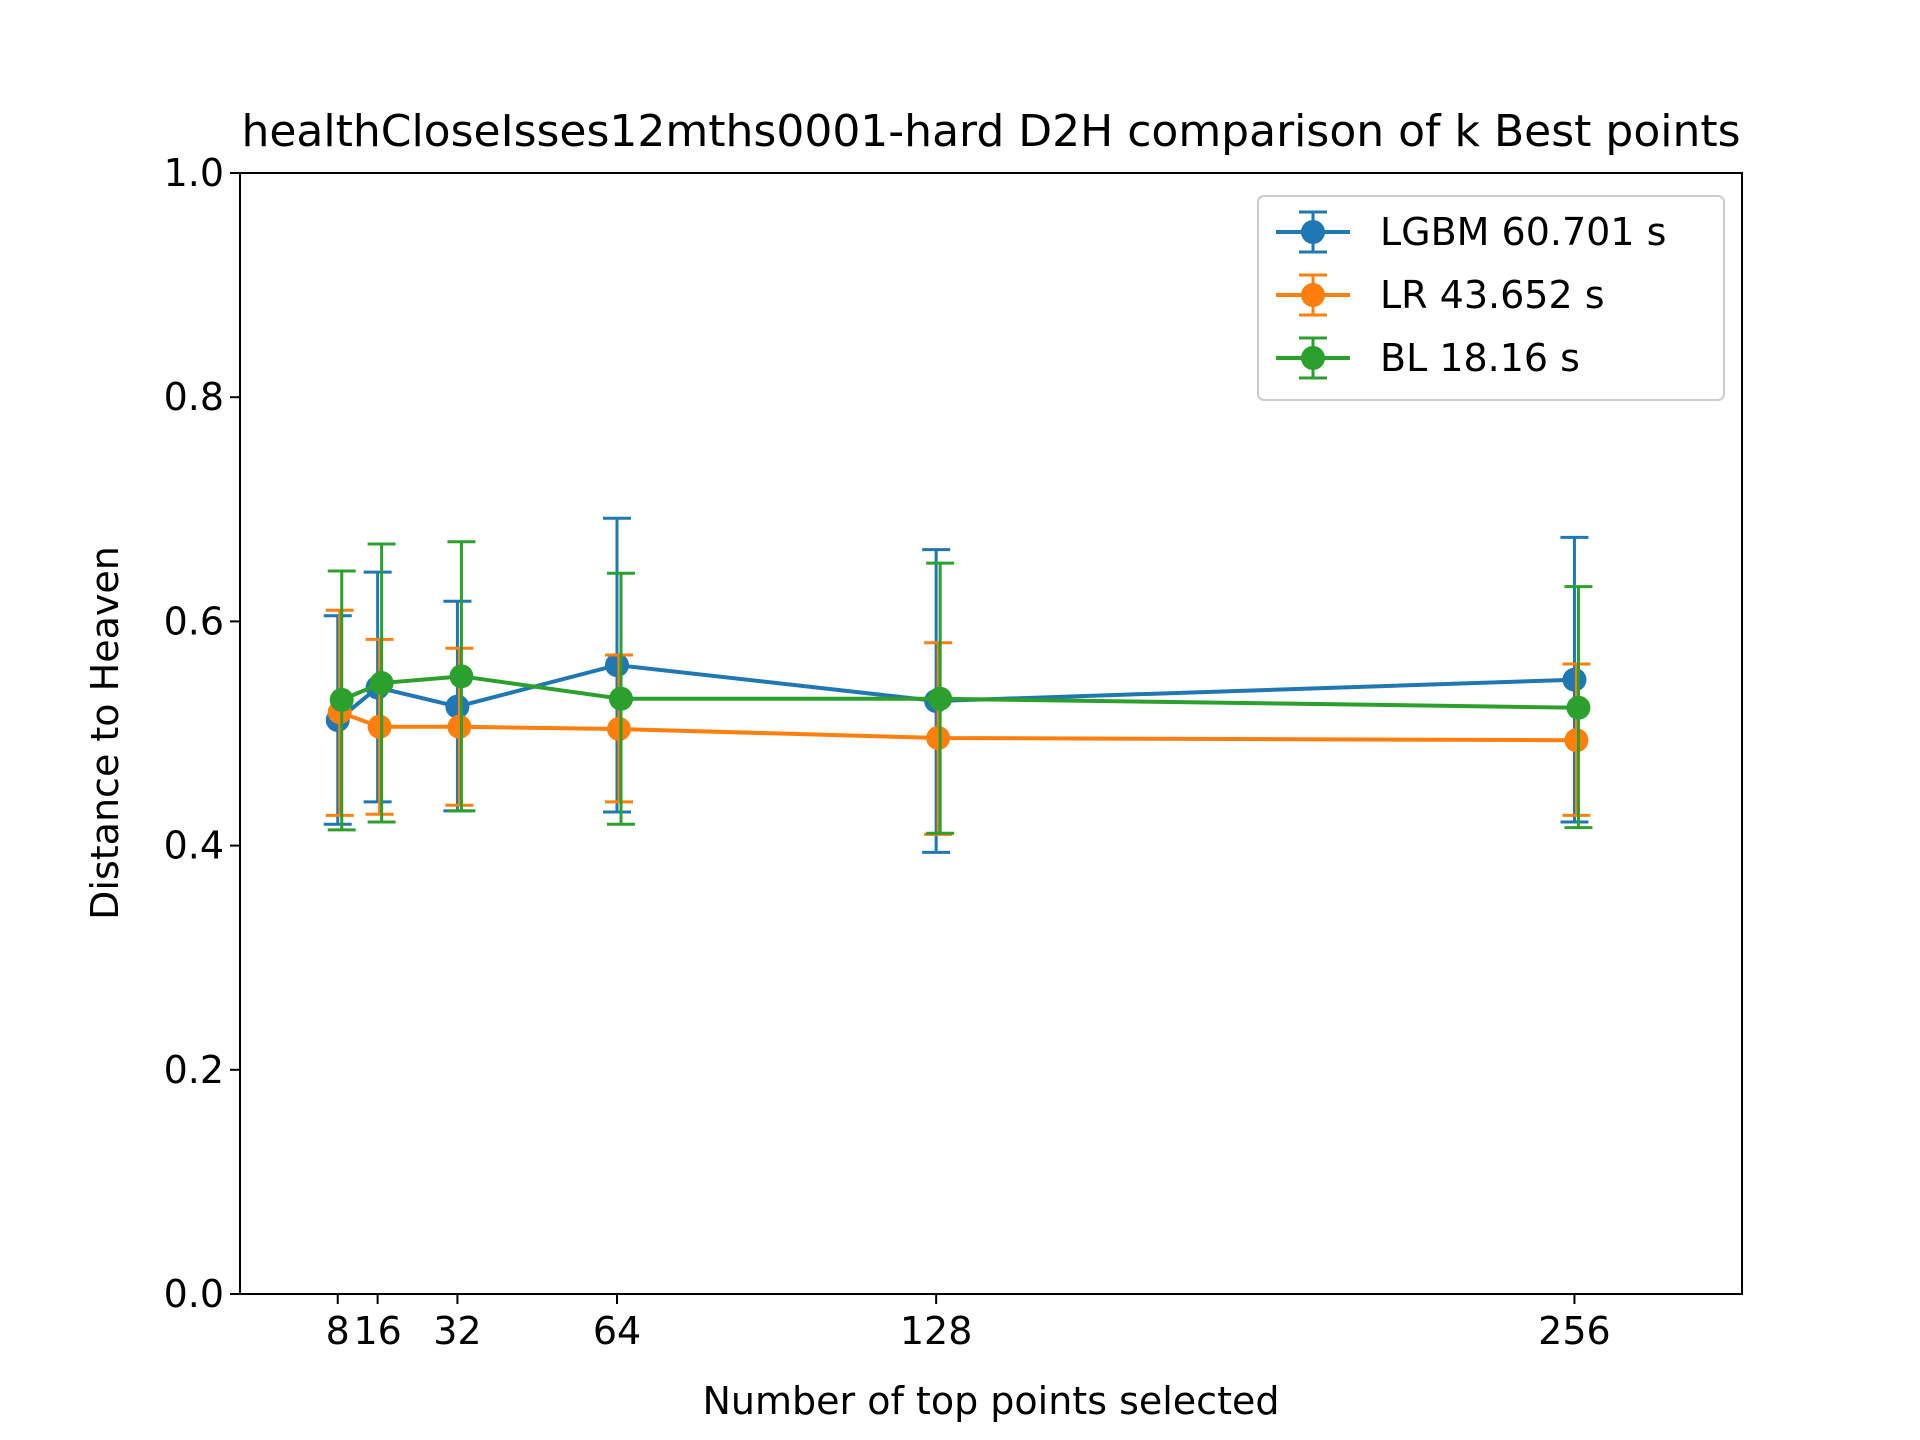 This screenshot has height=1440, width=1920. I want to click on legend: LGBM 60.701 s LR 43.652 s BL 18.16 s, so click(1491, 298).